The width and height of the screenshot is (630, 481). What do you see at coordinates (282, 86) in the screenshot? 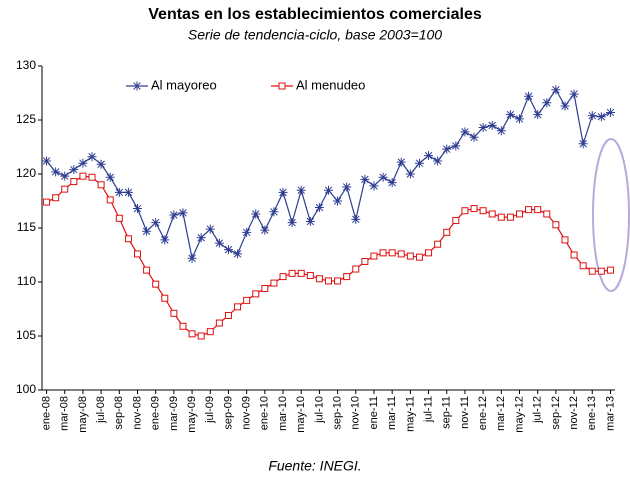
I see `legend-marker` at bounding box center [282, 86].